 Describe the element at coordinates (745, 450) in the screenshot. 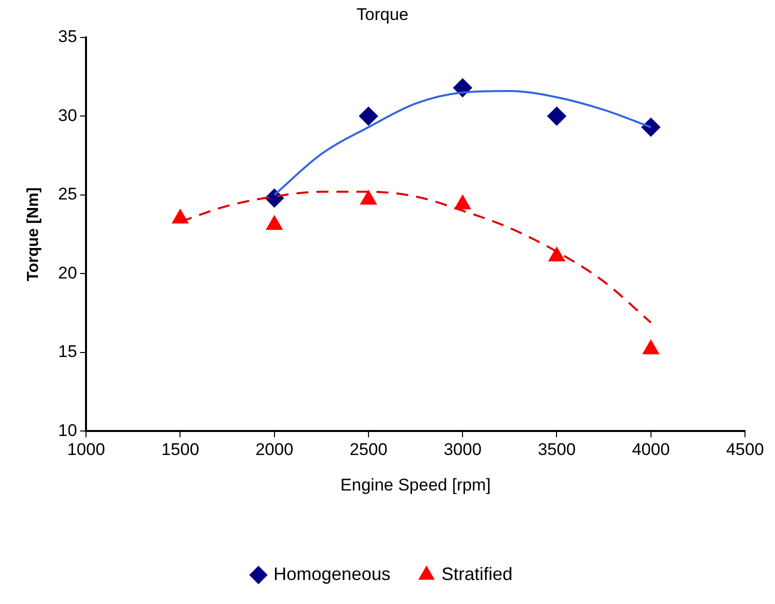

I see `x-tick-label: 4500` at that location.